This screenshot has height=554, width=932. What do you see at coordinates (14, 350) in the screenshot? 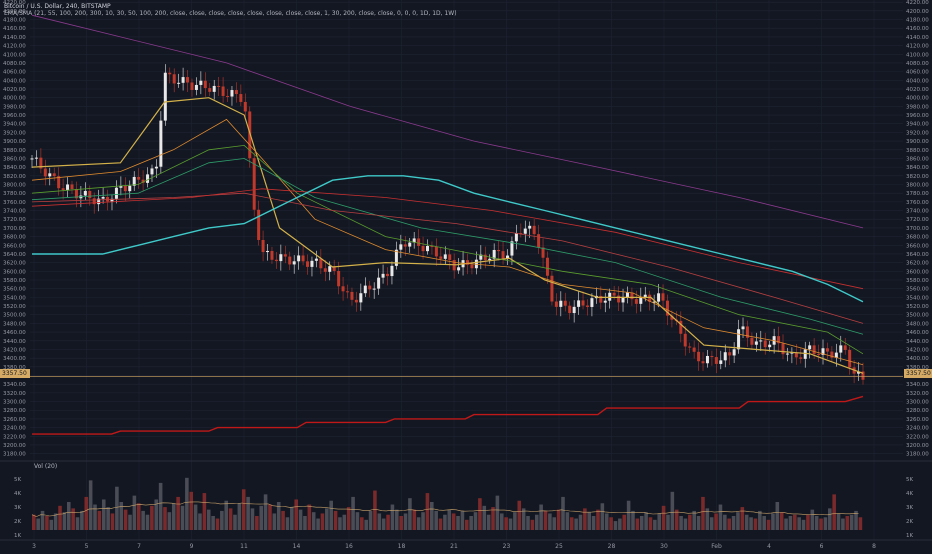
I see `price-axis-tick-left: 3420.00` at bounding box center [14, 350].